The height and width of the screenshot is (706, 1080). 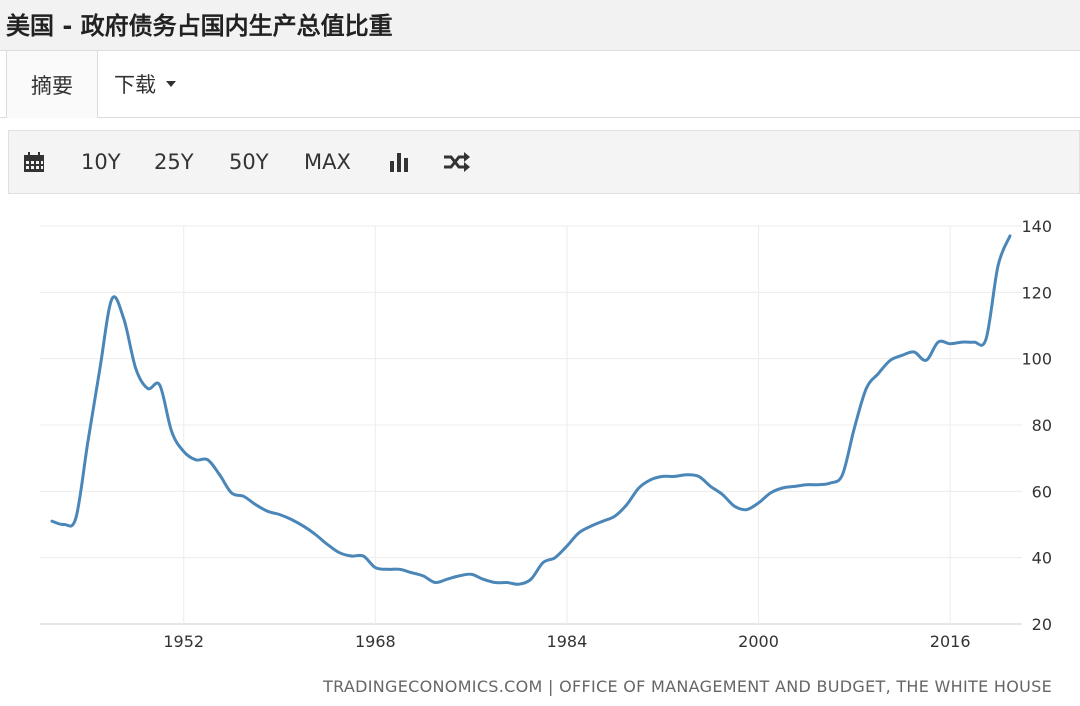 I want to click on bar-chart-icon, so click(x=400, y=162).